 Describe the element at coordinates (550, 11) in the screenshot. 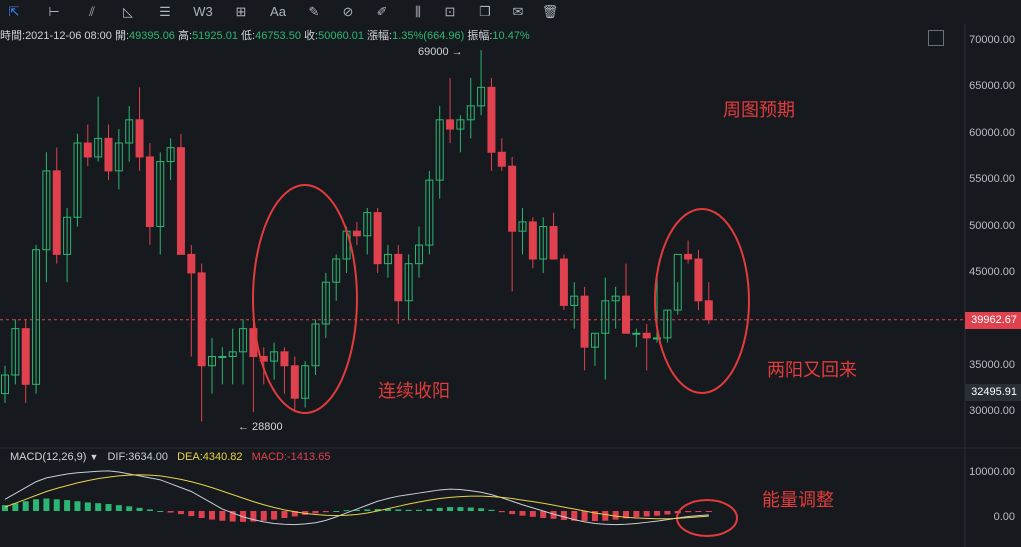

I see `trash-icon: 🗑` at that location.